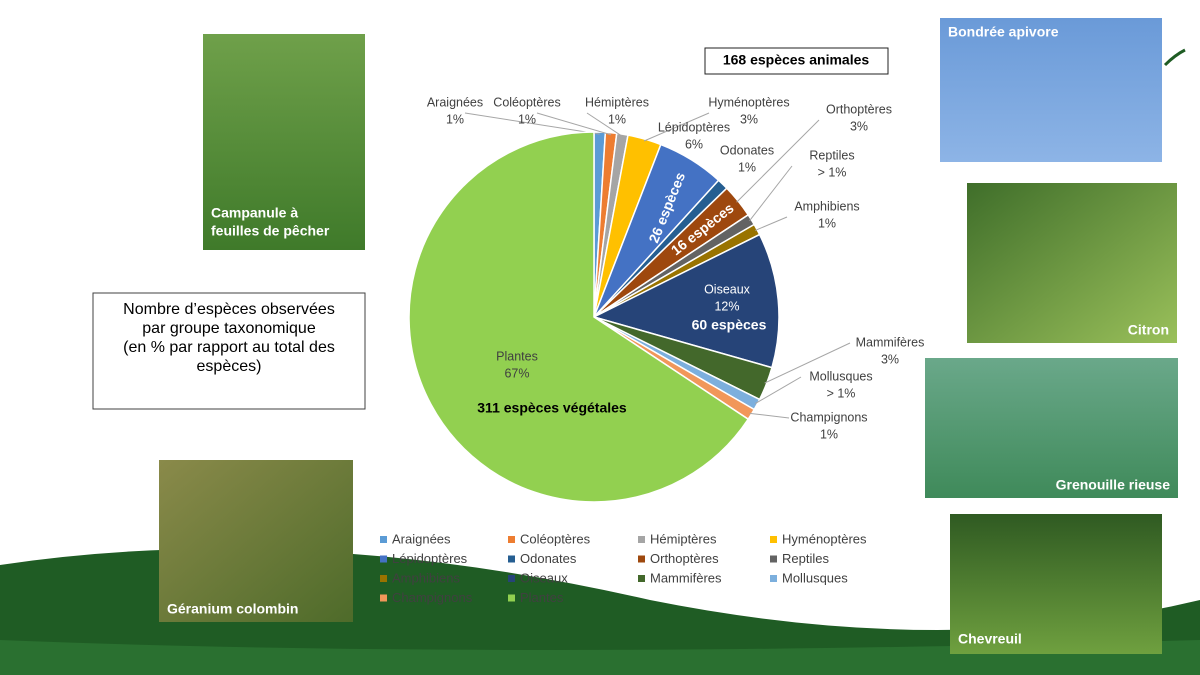  I want to click on legend-label: Hyménoptères, so click(824, 538).